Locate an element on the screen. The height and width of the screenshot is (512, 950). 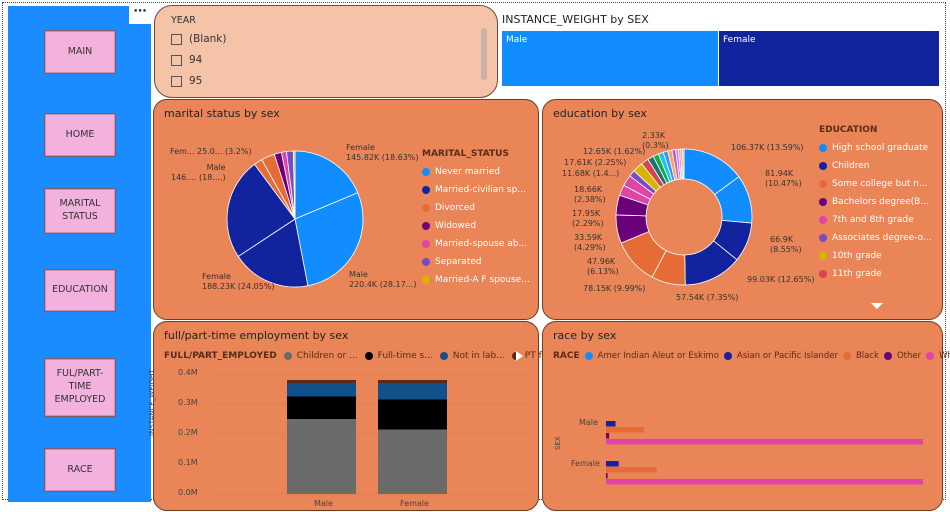
marital-legend-title: MARITAL_STATUS is located at coordinates (476, 154).